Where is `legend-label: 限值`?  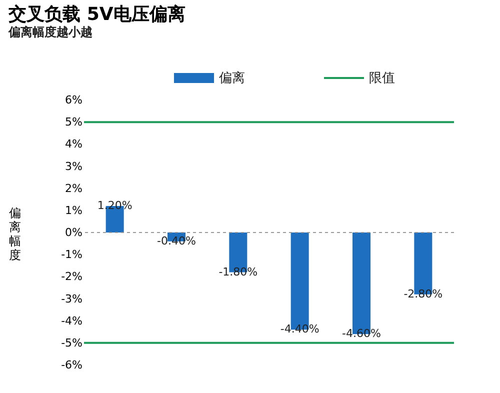 legend-label: 限值 is located at coordinates (382, 78).